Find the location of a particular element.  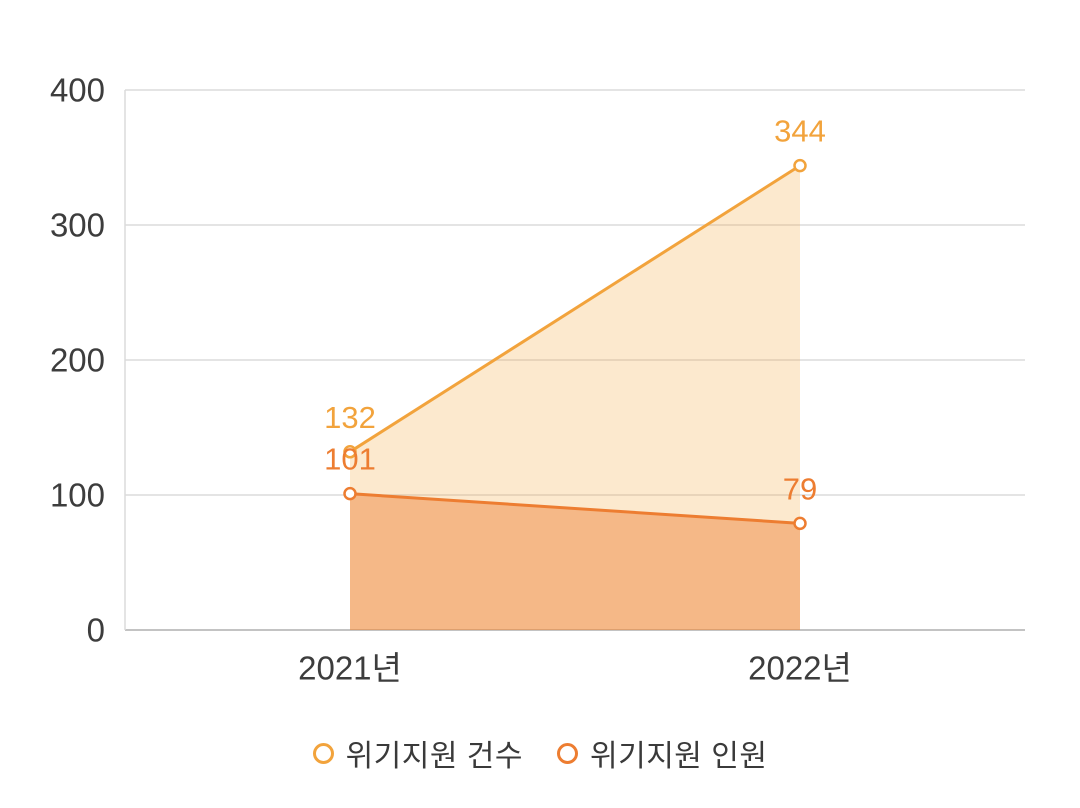

legend-label-cases: 위기지원 건수 is located at coordinates (434, 756).